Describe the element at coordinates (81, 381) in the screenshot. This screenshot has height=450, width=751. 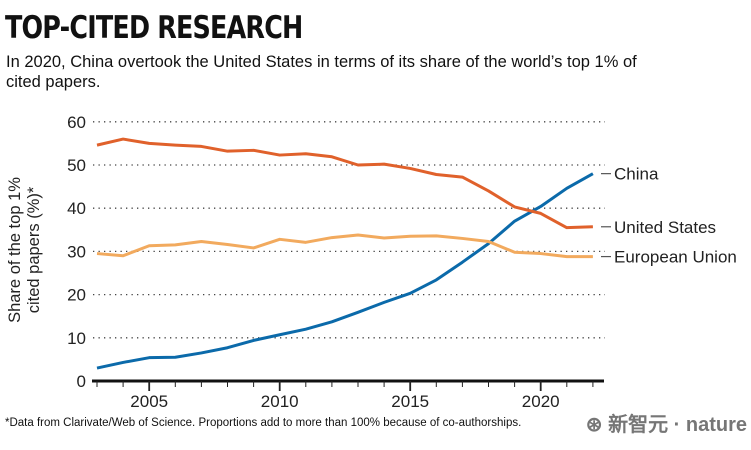
I see `y-tick-label: 0` at that location.